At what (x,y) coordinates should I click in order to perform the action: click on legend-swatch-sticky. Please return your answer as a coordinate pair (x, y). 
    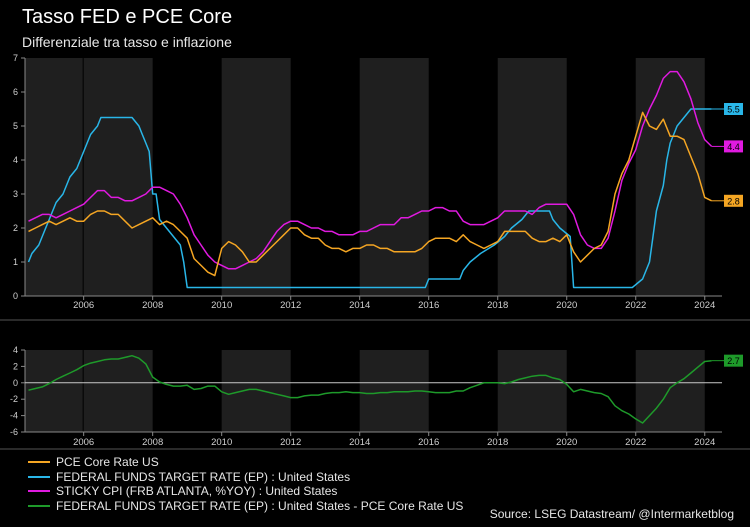
    Looking at the image, I should click on (39, 491).